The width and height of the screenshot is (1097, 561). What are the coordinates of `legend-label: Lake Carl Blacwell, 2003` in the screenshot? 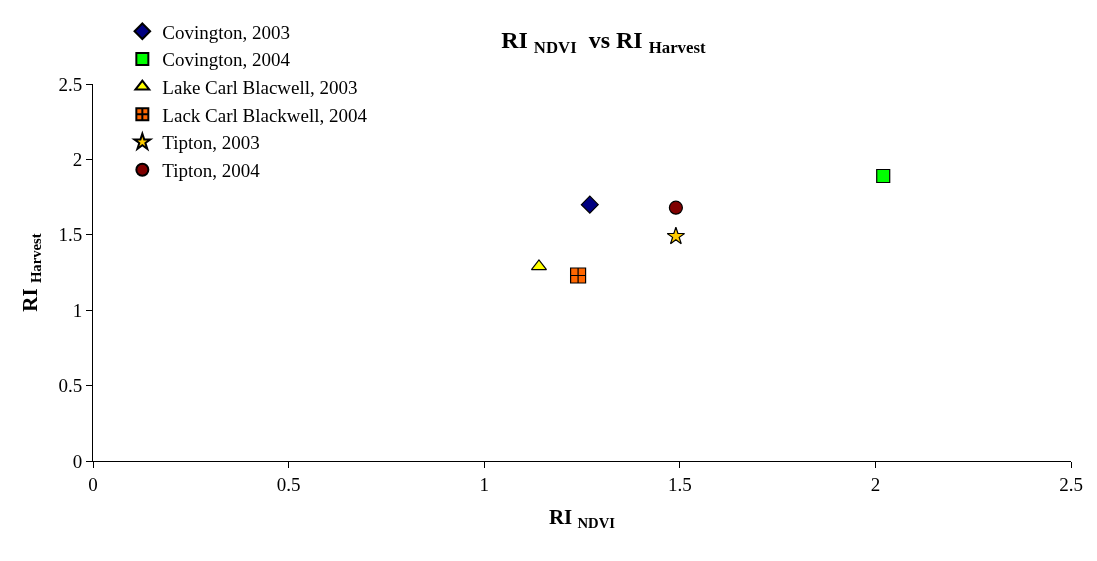 It's located at (260, 88).